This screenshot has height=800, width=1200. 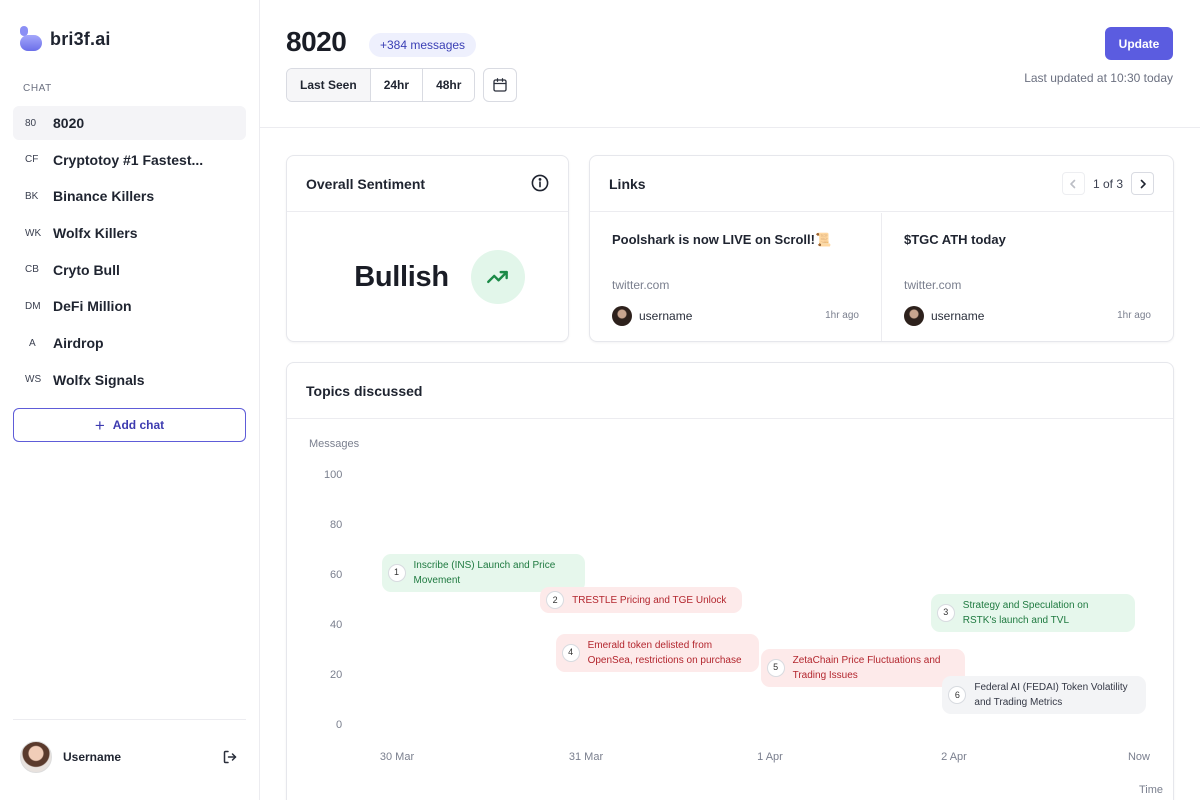 I want to click on chat-item-8020: 80 8020, so click(x=129, y=123).